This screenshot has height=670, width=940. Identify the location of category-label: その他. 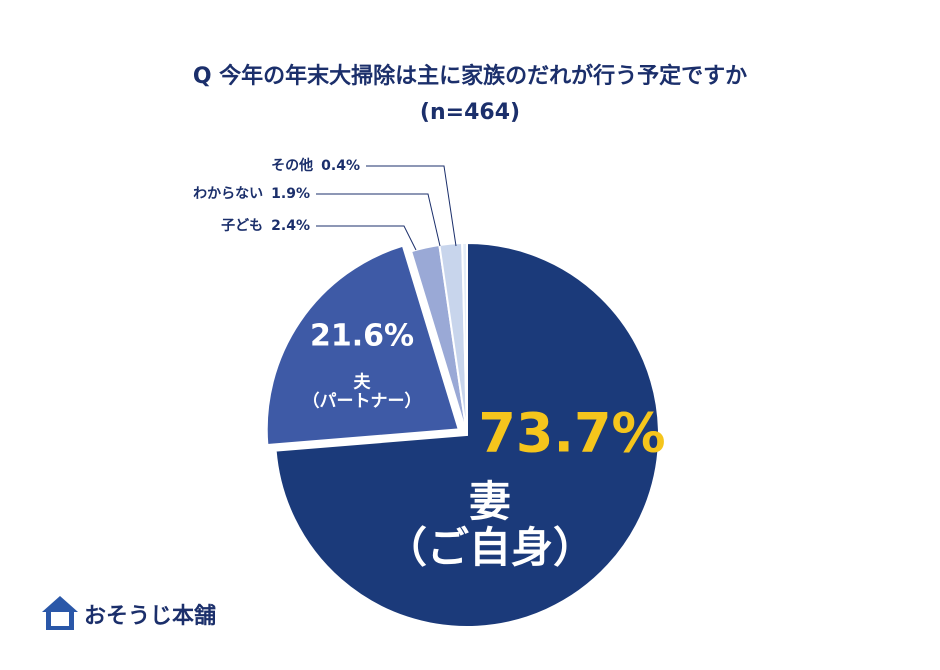
(292, 165).